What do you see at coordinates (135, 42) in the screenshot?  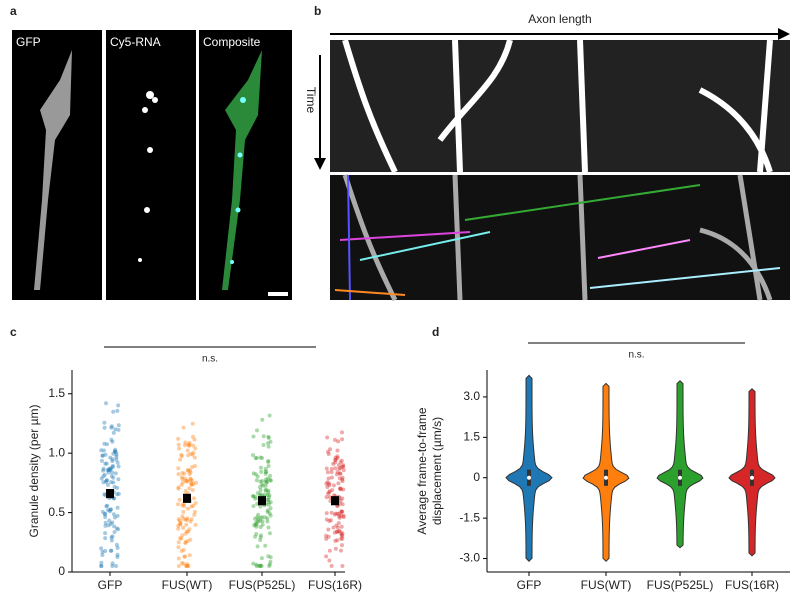 I see `image-label: Cy5-RNA` at bounding box center [135, 42].